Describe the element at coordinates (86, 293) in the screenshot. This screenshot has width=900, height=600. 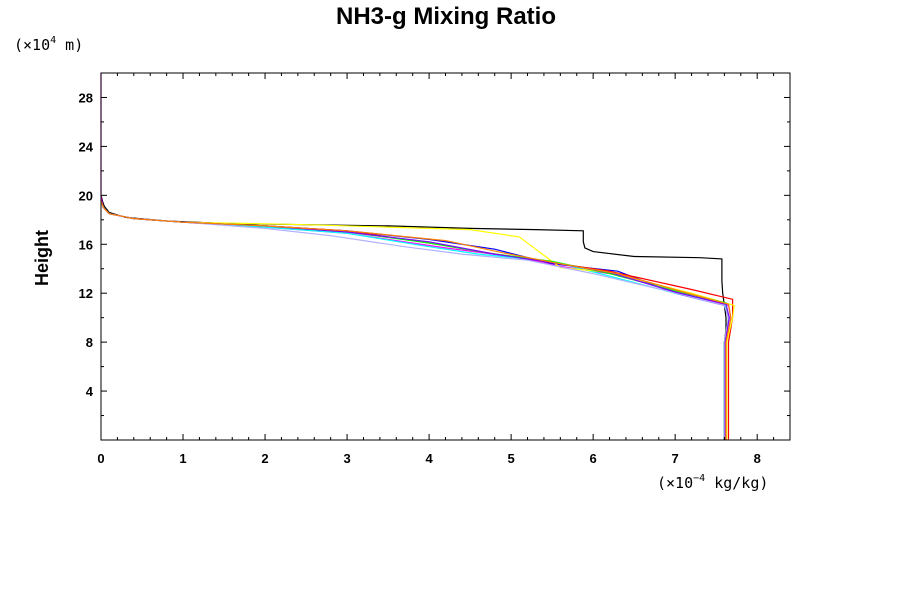
I see `y-tick-label: 12` at that location.